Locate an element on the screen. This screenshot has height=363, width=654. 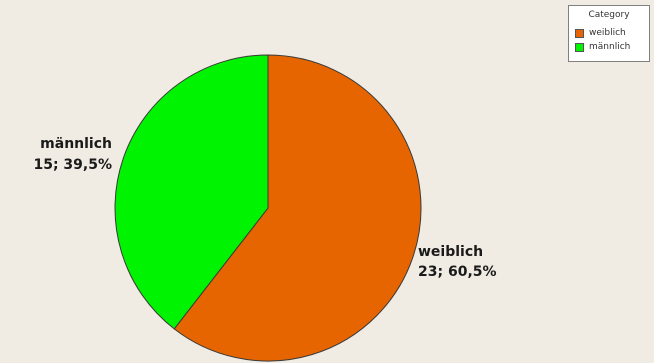
legend-title: Category is located at coordinates (609, 15).